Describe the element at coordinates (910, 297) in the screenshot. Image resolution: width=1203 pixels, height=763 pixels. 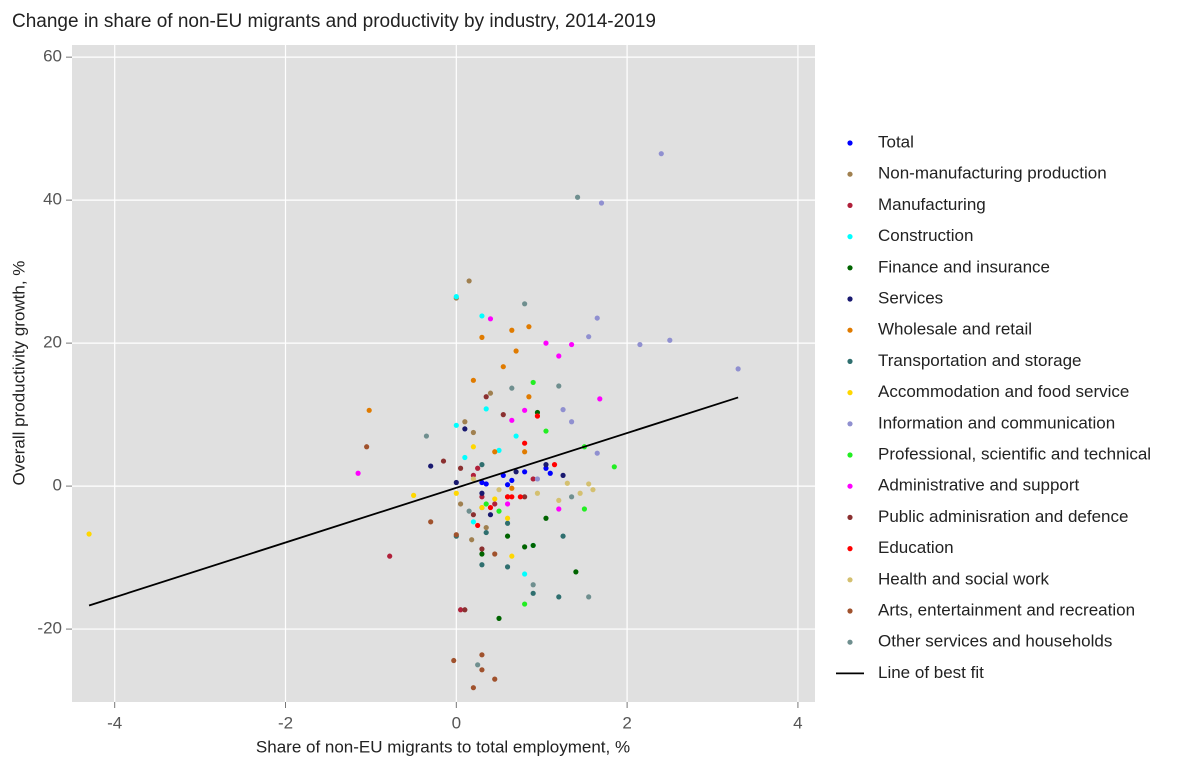
I see `legend-label: Services` at that location.